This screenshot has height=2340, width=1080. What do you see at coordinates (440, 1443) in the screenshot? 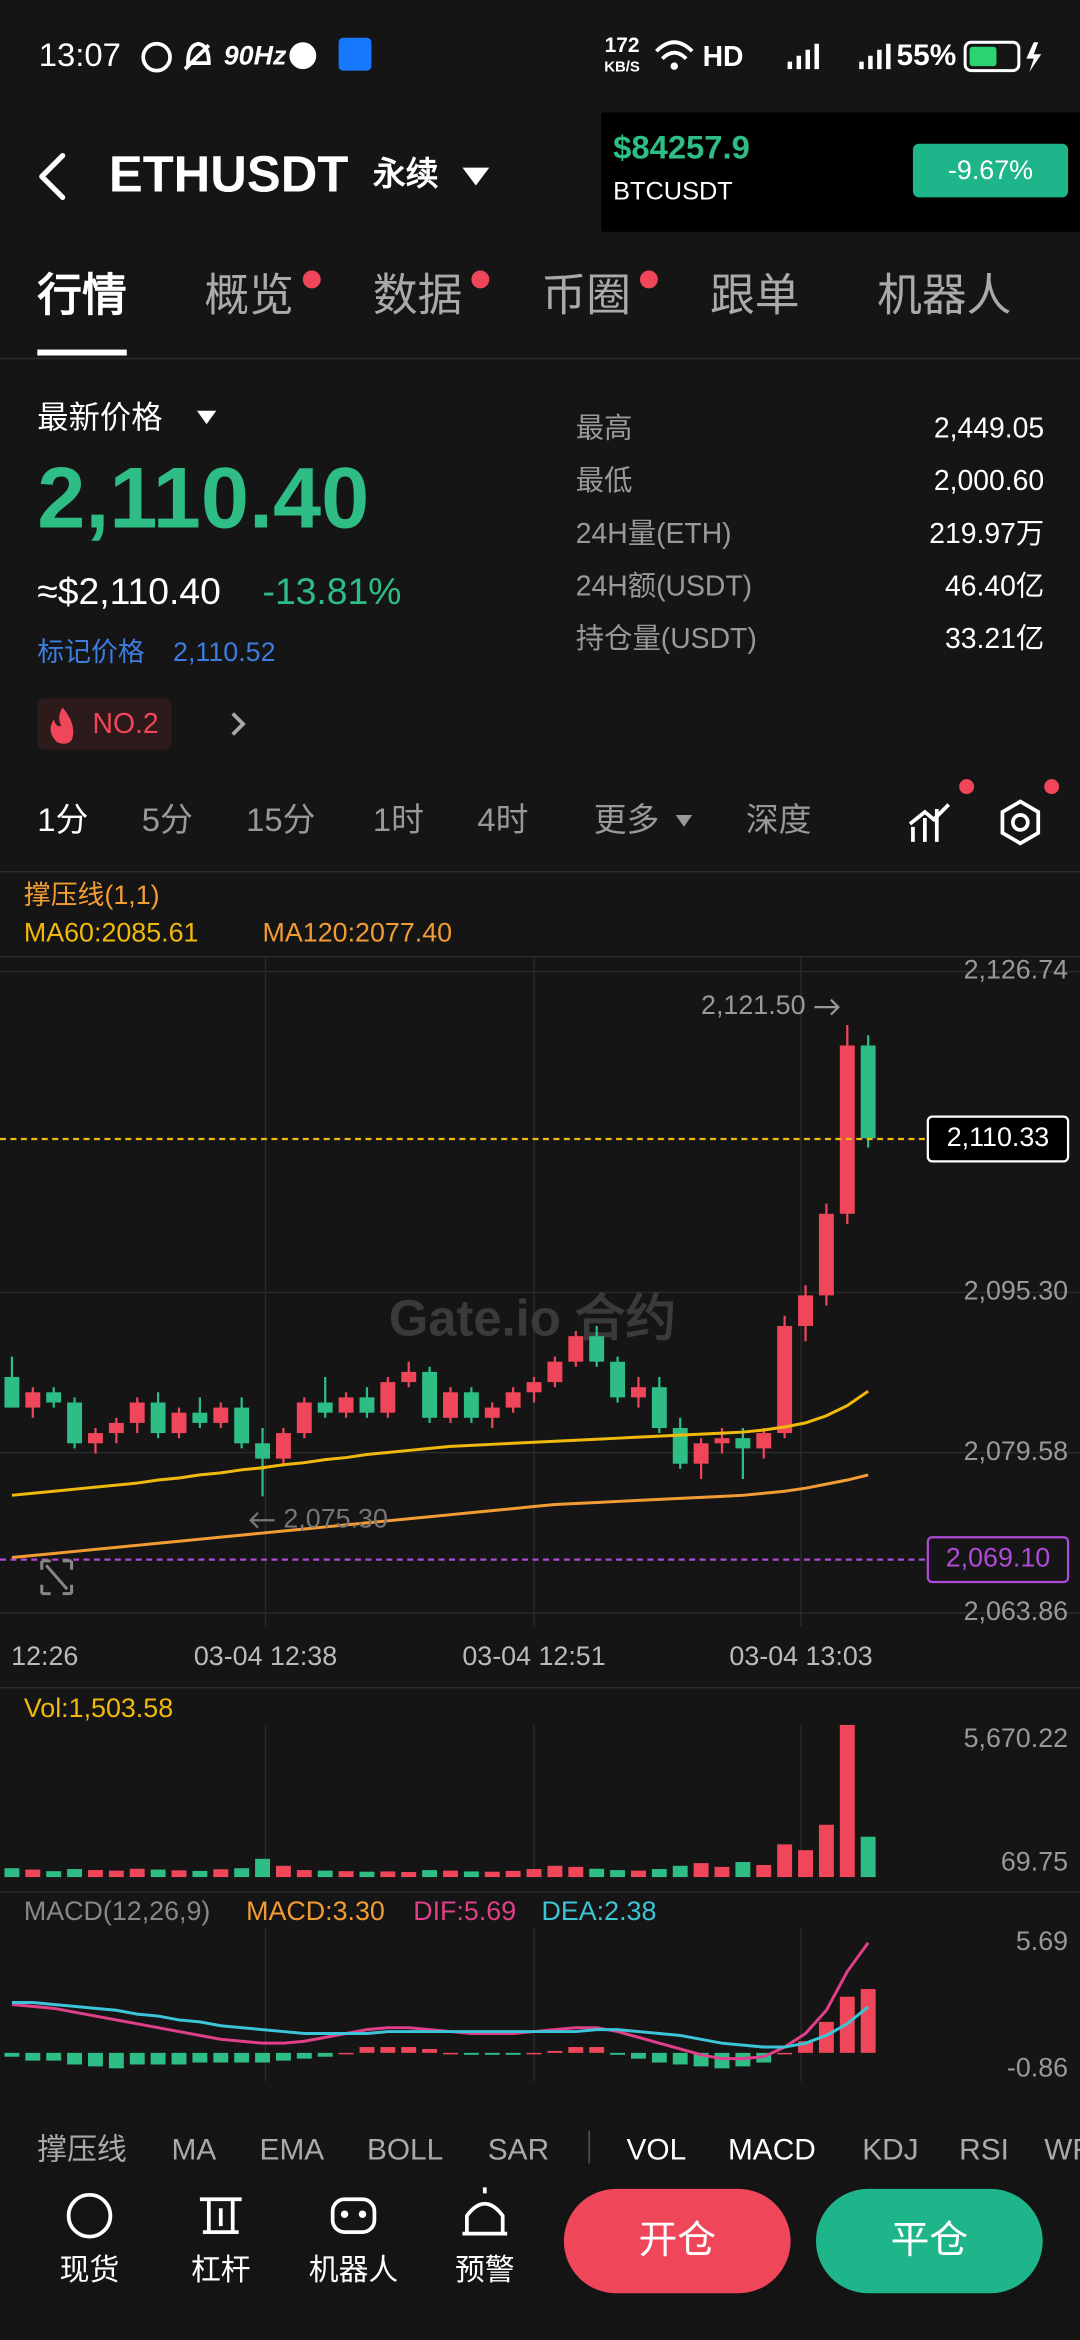
I see `ma-line` at bounding box center [440, 1443].